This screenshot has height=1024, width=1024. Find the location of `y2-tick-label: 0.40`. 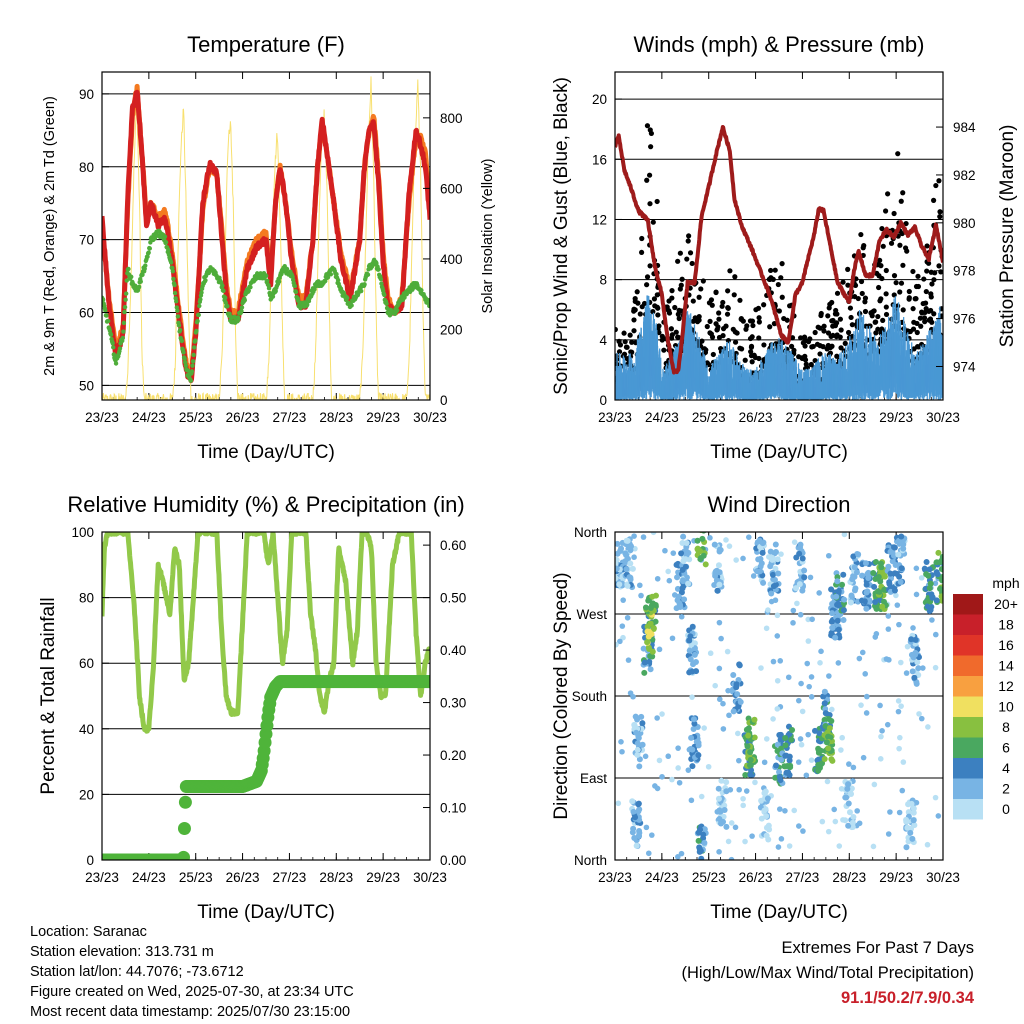

y2-tick-label: 0.40 is located at coordinates (453, 650).